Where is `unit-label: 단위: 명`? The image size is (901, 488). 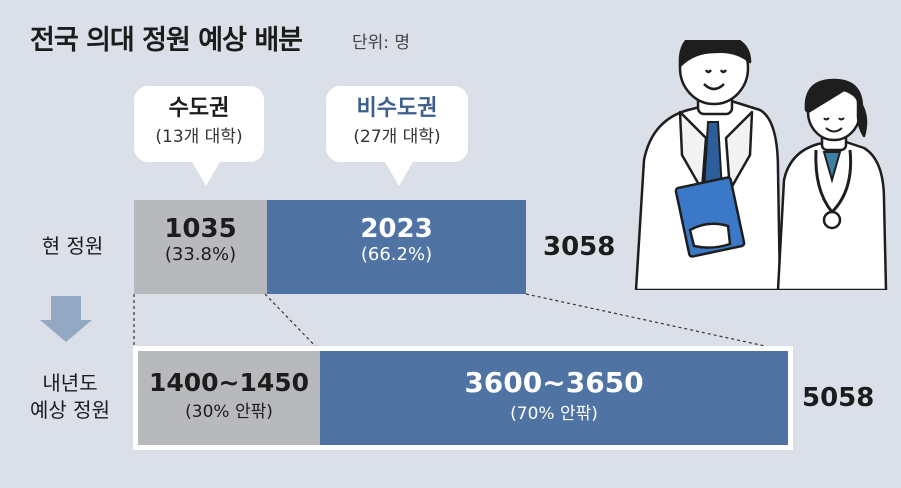 unit-label: 단위: 명 is located at coordinates (381, 43).